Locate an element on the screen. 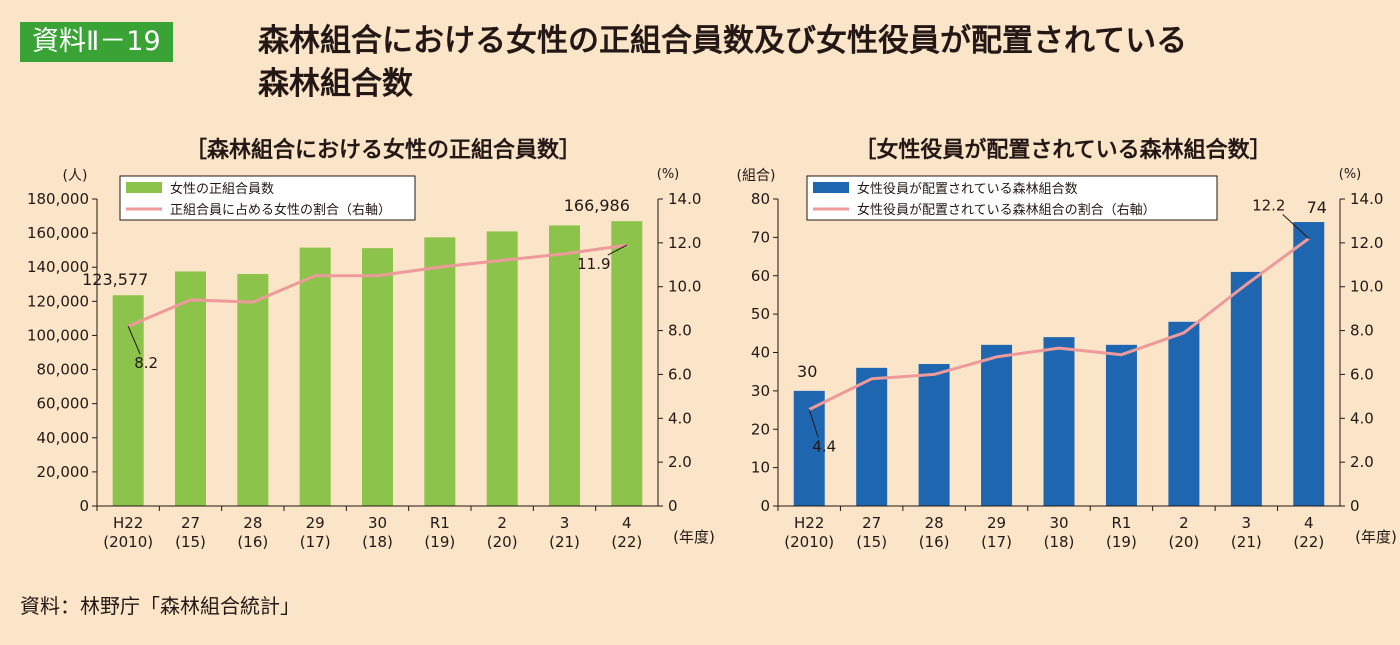  chart2-x-tick-sublabel: (2010) is located at coordinates (809, 542).